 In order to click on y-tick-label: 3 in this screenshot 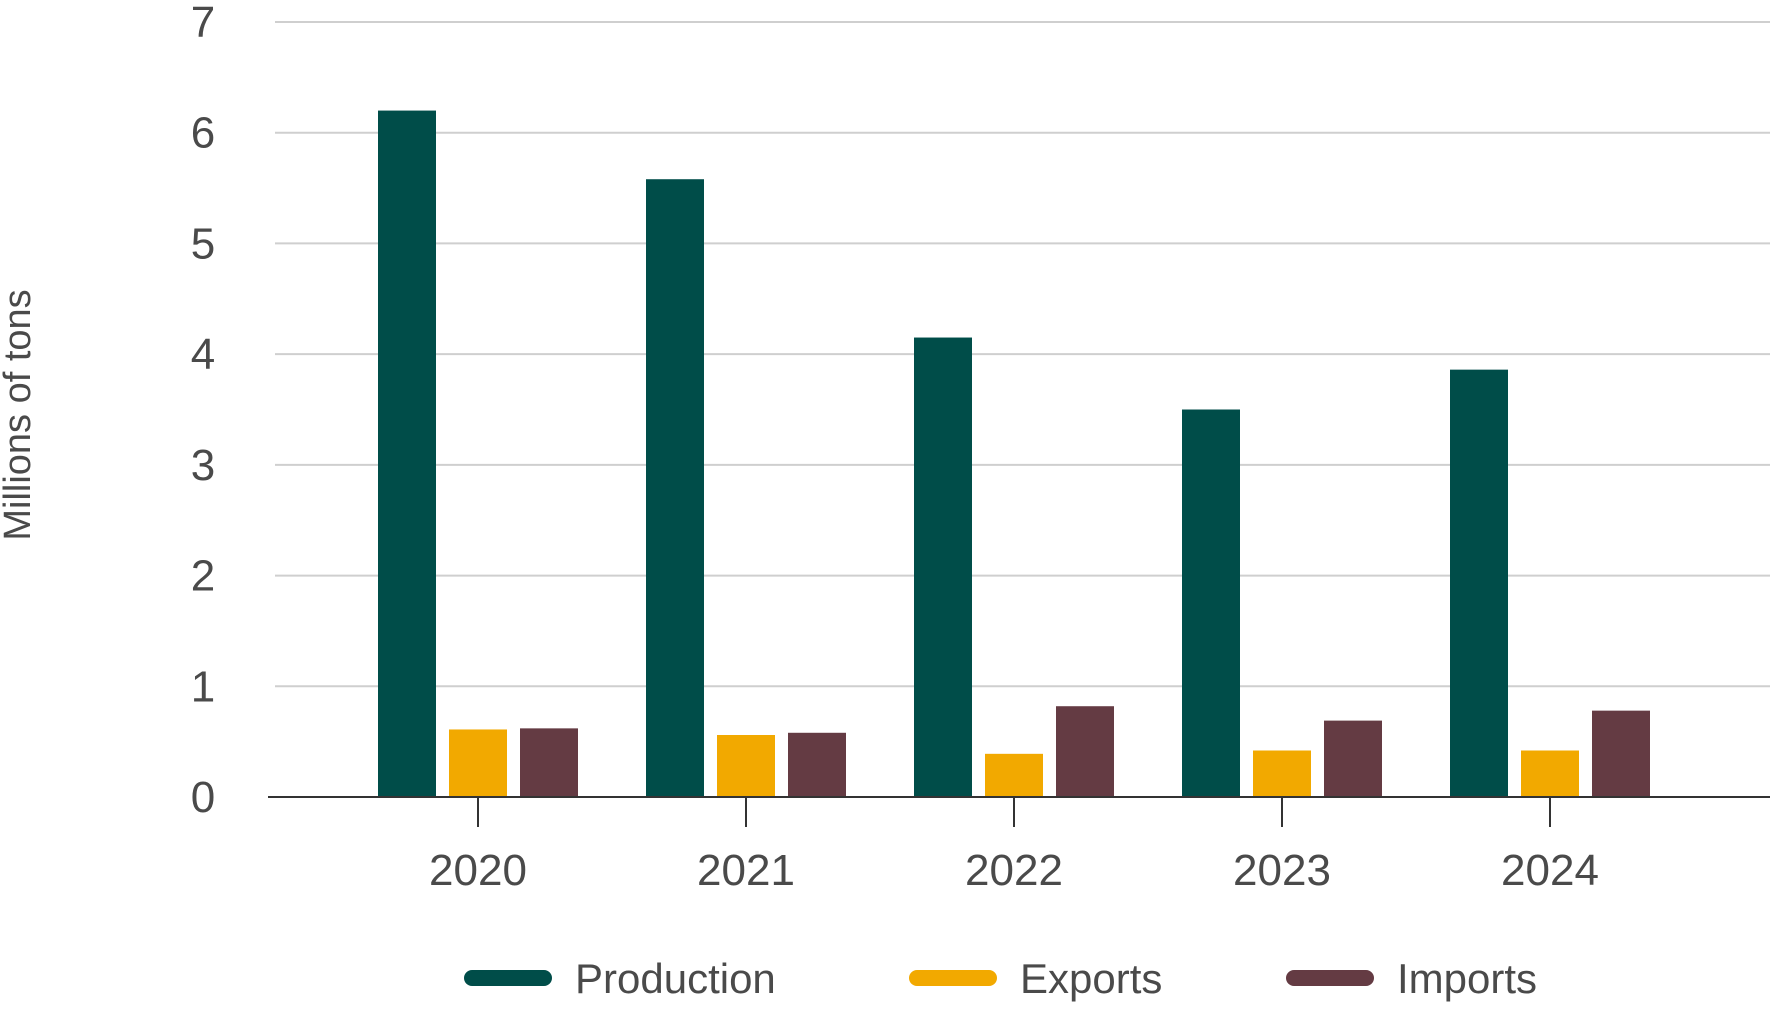, I will do `click(203, 465)`.